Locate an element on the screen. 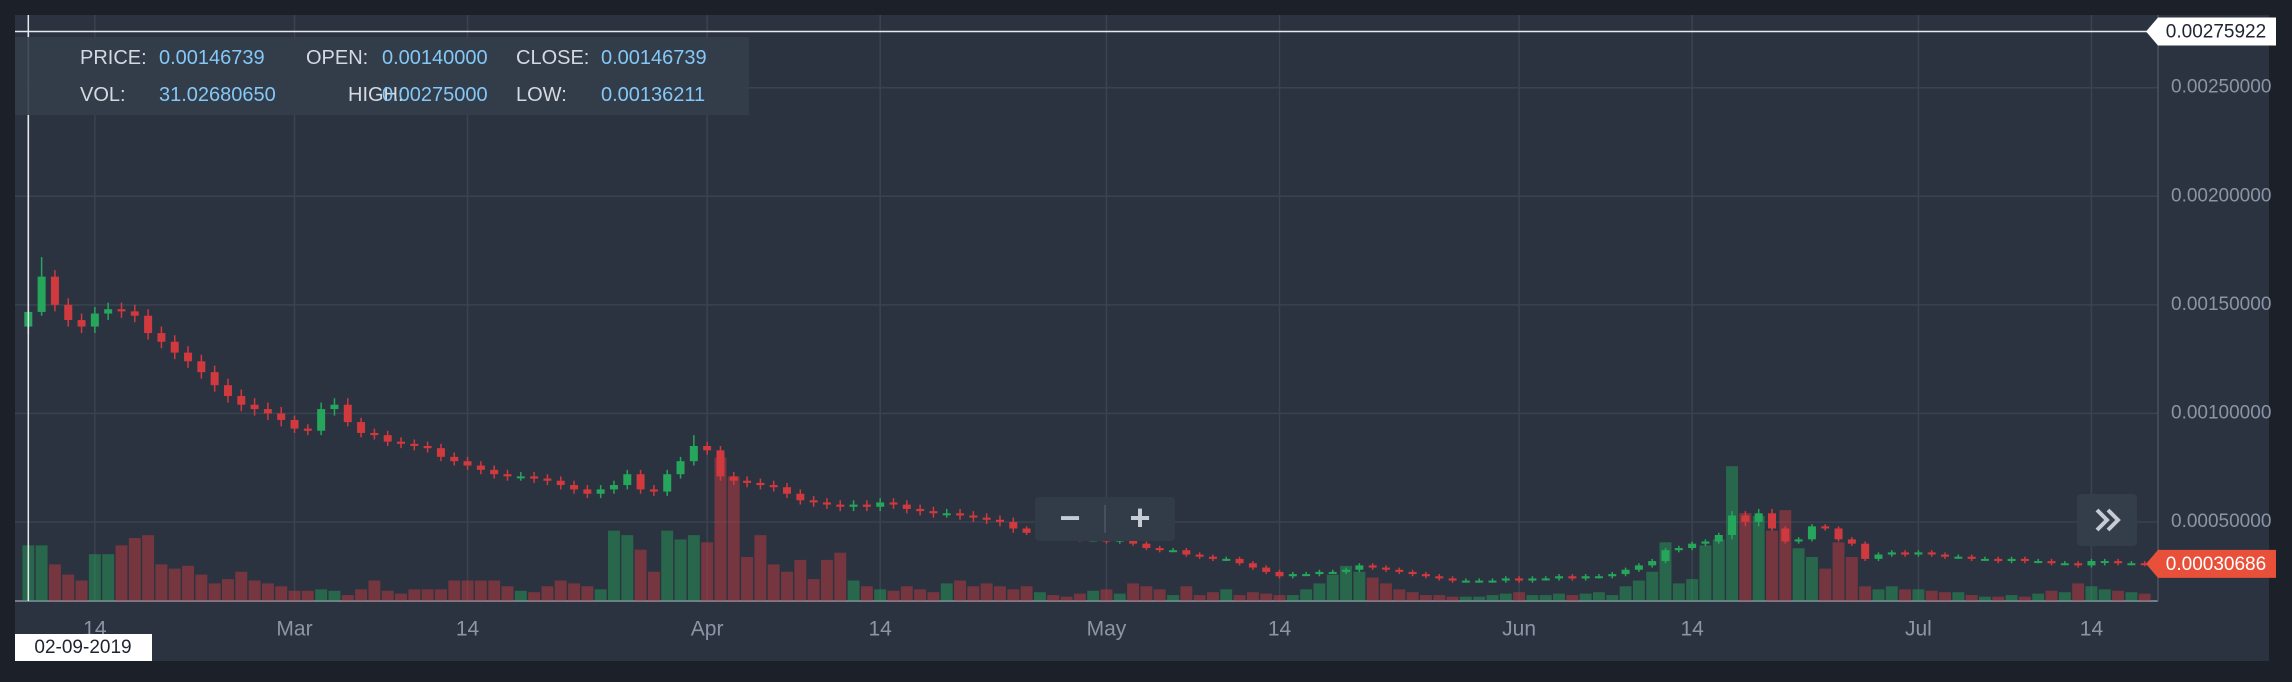 The width and height of the screenshot is (2292, 682). tooltip-value: 0.00136211 is located at coordinates (653, 95).